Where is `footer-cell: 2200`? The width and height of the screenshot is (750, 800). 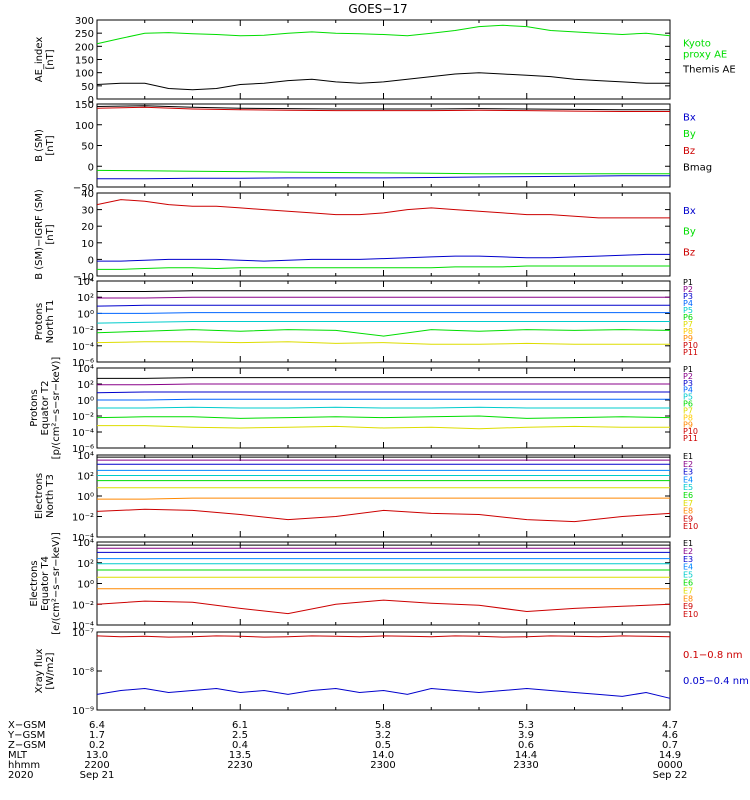 footer-cell: 2200 is located at coordinates (96, 765).